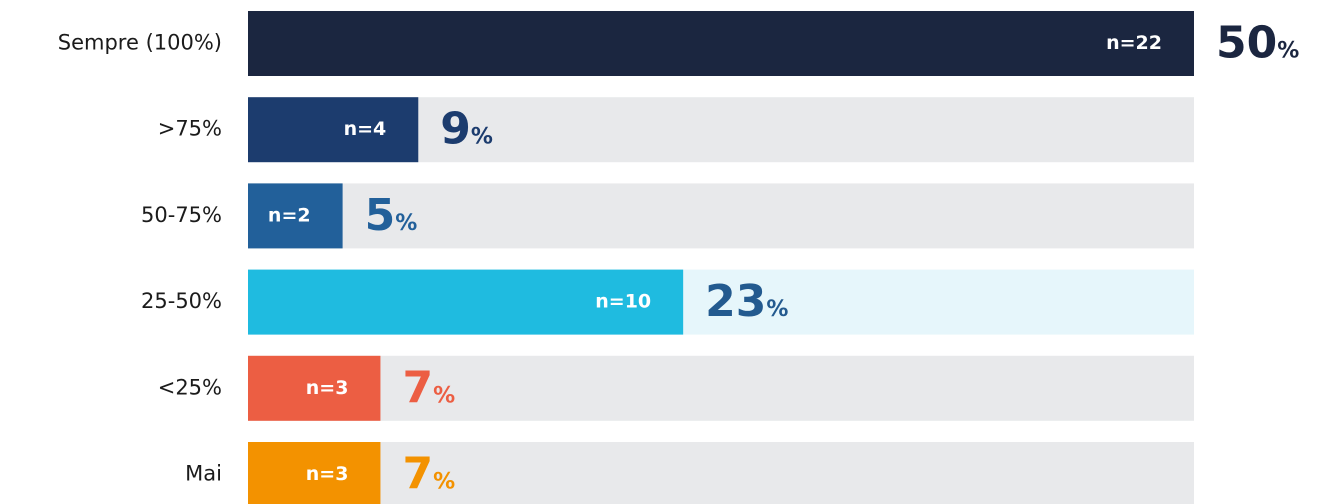 The height and width of the screenshot is (504, 1333). What do you see at coordinates (190, 387) in the screenshot?
I see `category-label: <25%` at bounding box center [190, 387].